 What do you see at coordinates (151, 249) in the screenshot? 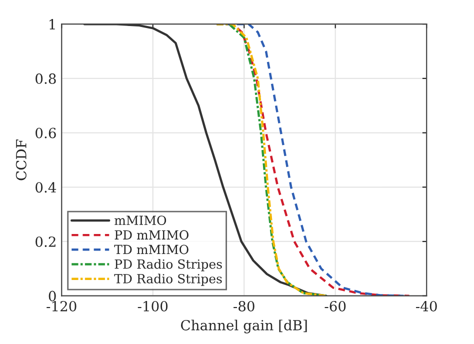
I see `legend-label: TD mMIMO` at bounding box center [151, 249].